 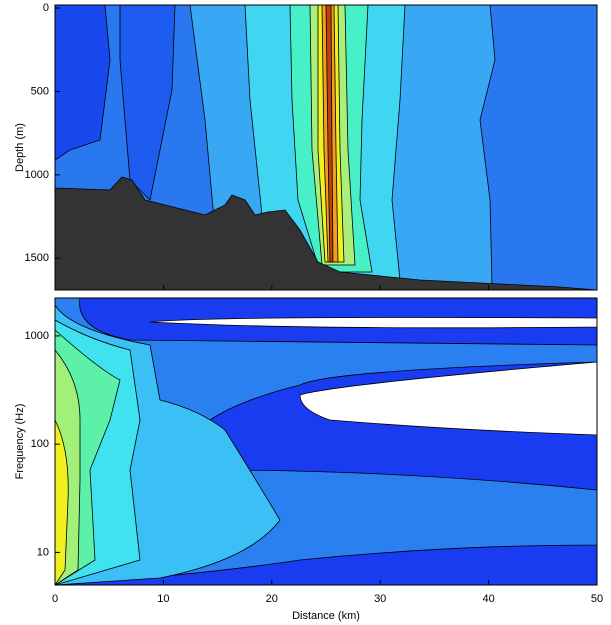 I want to click on y-tick-label: 500, so click(x=40, y=91).